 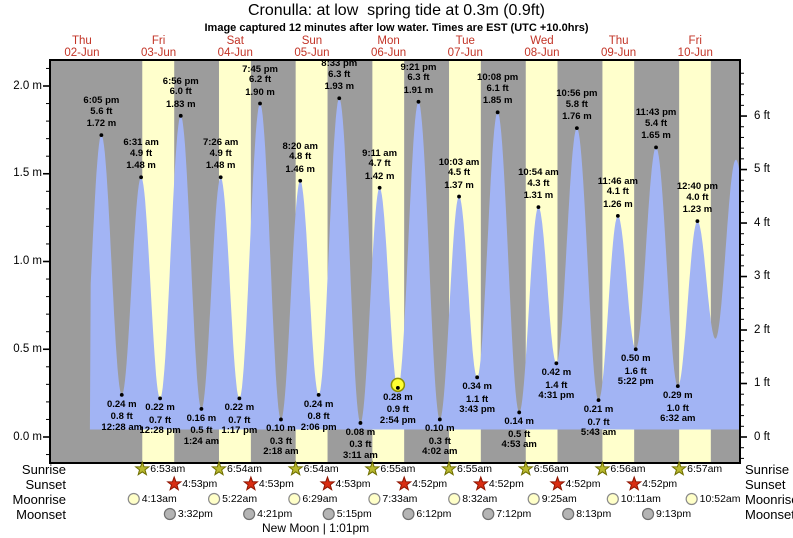 What do you see at coordinates (762, 276) in the screenshot?
I see `y-axis-label-ft: 3 ft` at bounding box center [762, 276].